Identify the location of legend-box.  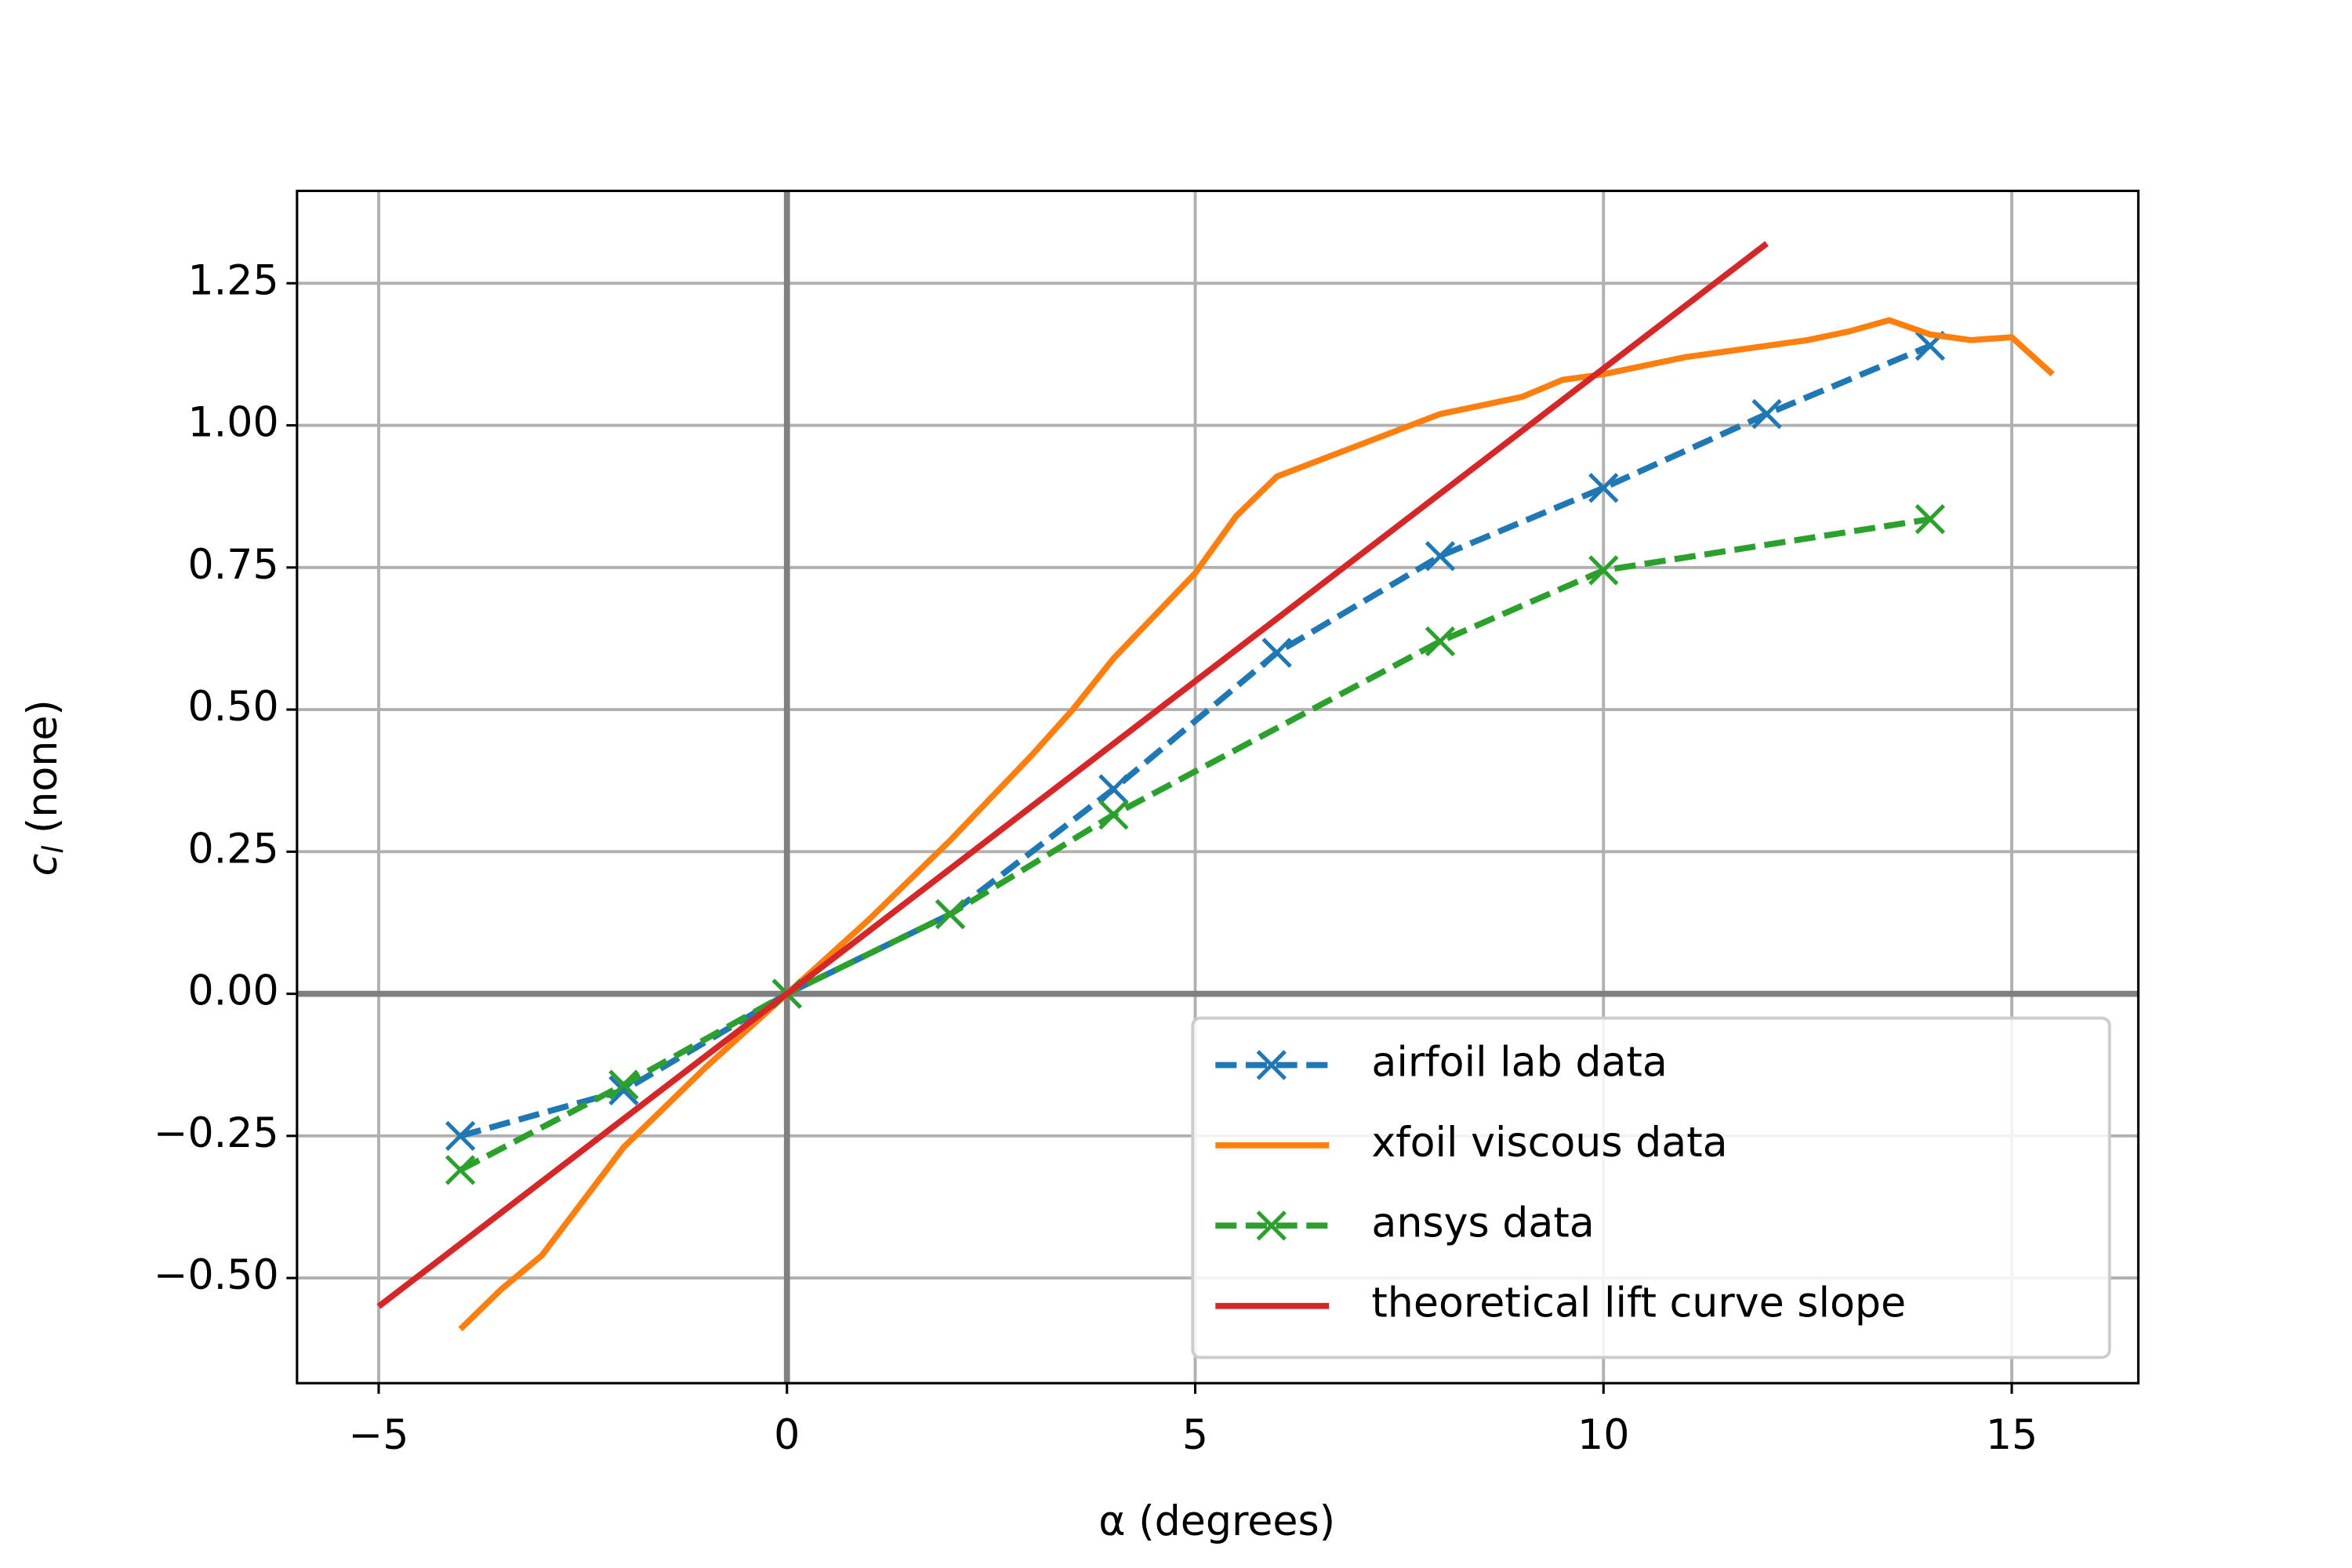
(1651, 1187).